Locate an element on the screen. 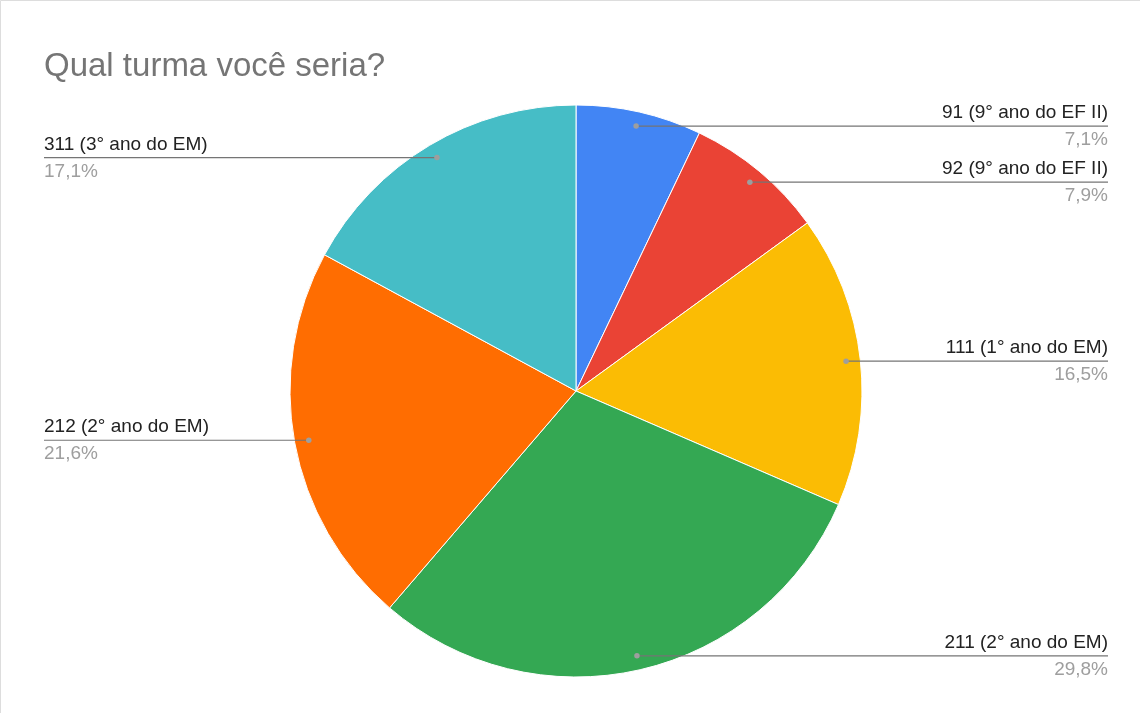 Image resolution: width=1140 pixels, height=713 pixels. data-label: 21,6% is located at coordinates (71, 453).